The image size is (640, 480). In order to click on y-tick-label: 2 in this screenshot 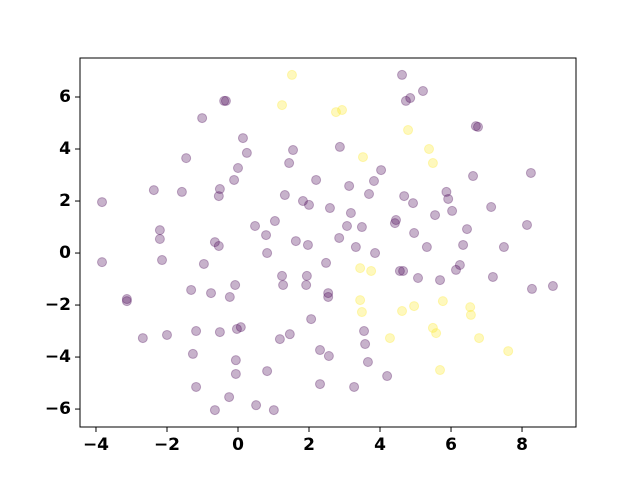, I will do `click(65, 201)`.